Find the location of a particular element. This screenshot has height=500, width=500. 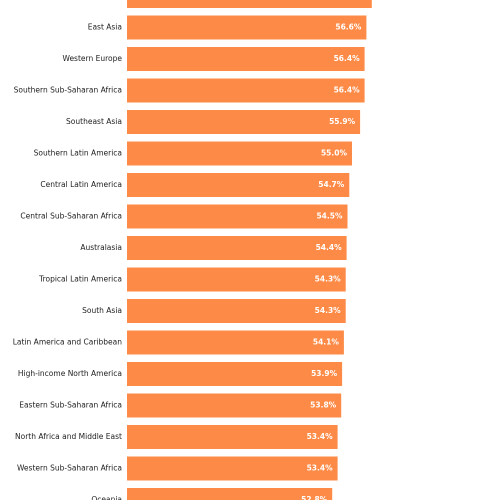

value-label: 52.8% is located at coordinates (314, 497).